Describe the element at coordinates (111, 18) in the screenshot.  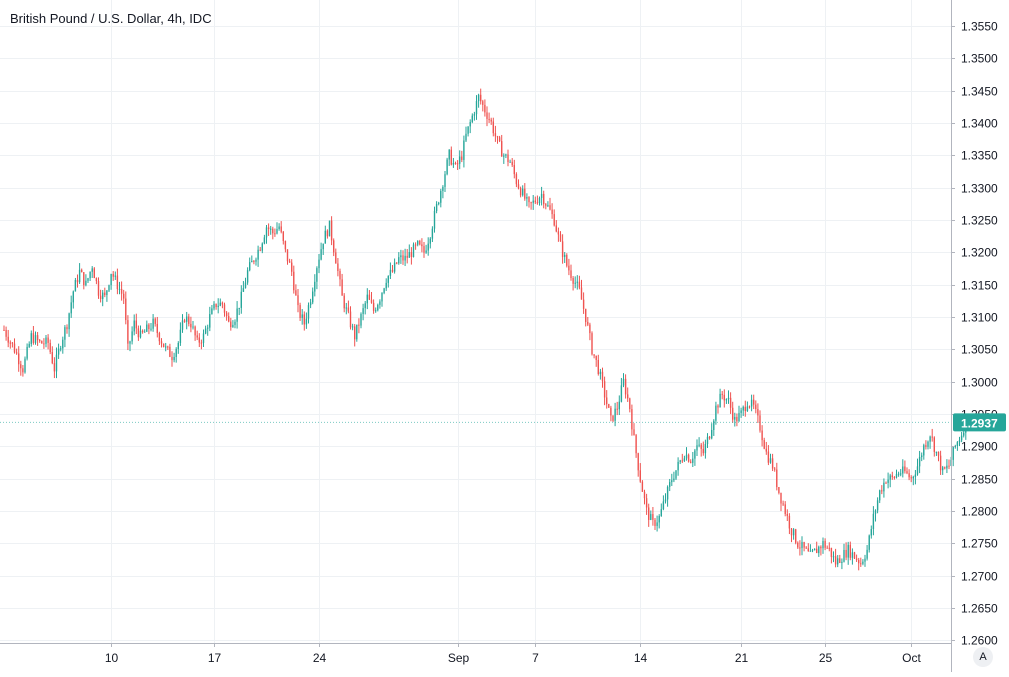
I see `chart-title: British Pound / U.S. Dollar, 4h, IDC` at that location.